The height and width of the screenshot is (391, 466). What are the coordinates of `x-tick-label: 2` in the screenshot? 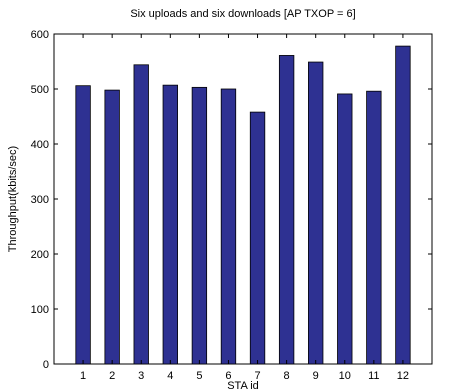 It's located at (112, 376).